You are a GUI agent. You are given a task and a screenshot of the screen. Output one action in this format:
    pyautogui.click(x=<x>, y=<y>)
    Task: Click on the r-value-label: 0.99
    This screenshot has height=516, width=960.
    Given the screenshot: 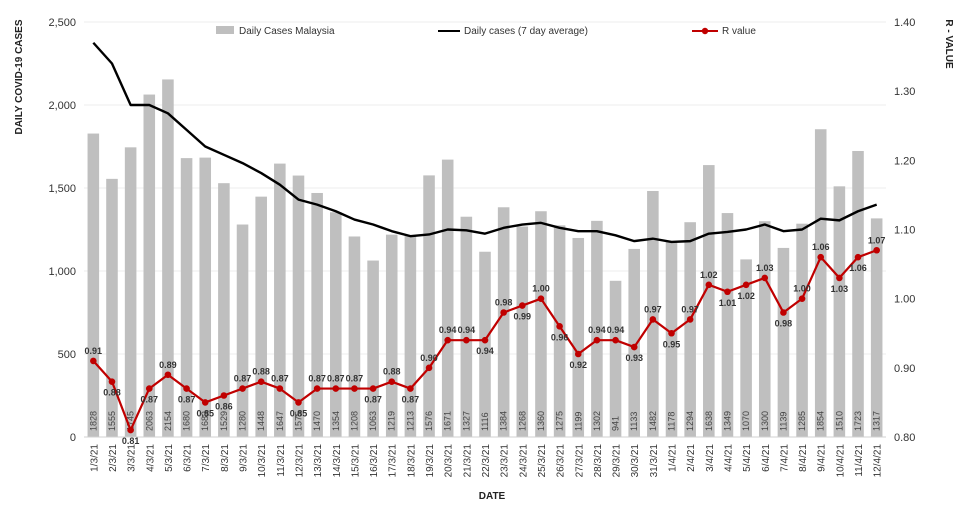 What is the action you would take?
    pyautogui.click(x=523, y=317)
    